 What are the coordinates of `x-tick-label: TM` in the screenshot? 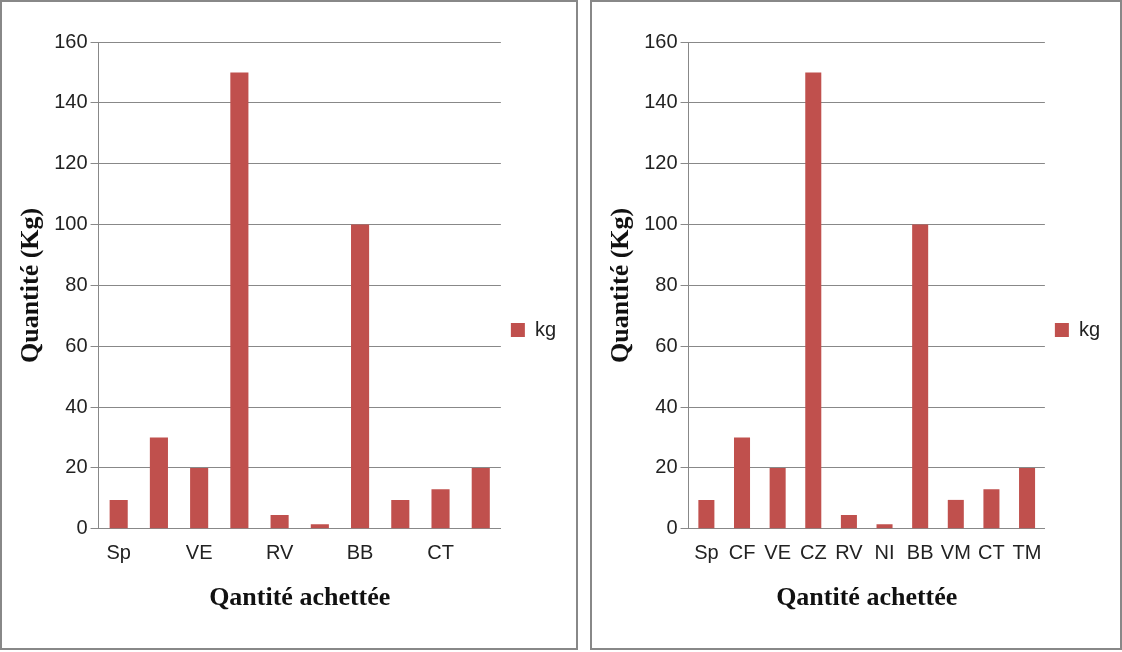 It's located at (1027, 552).